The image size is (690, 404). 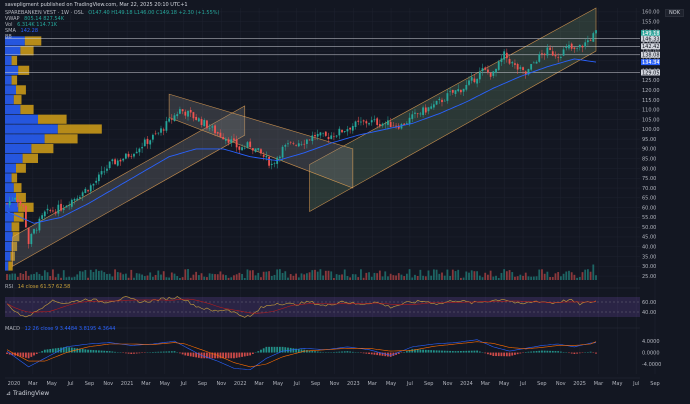 What do you see at coordinates (409, 384) in the screenshot?
I see `time-axis-label: Jul` at bounding box center [409, 384].